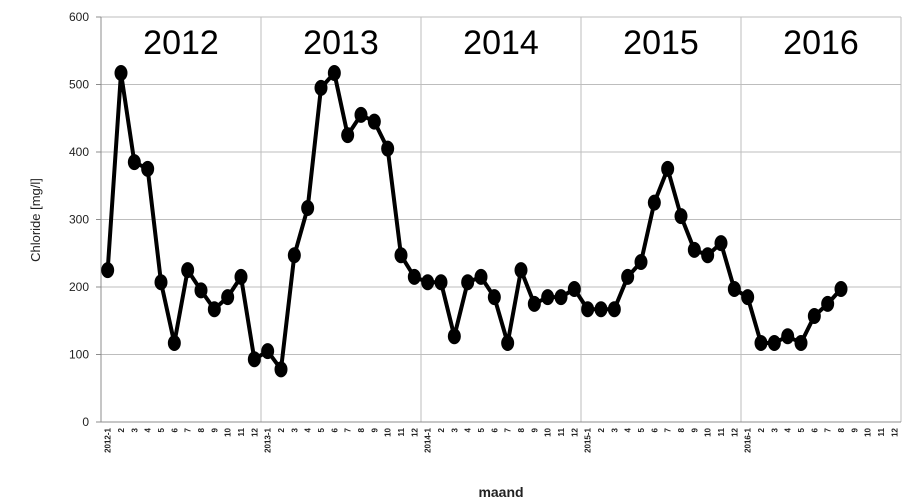 The width and height of the screenshot is (902, 502). I want to click on year-label: 2012, so click(181, 43).